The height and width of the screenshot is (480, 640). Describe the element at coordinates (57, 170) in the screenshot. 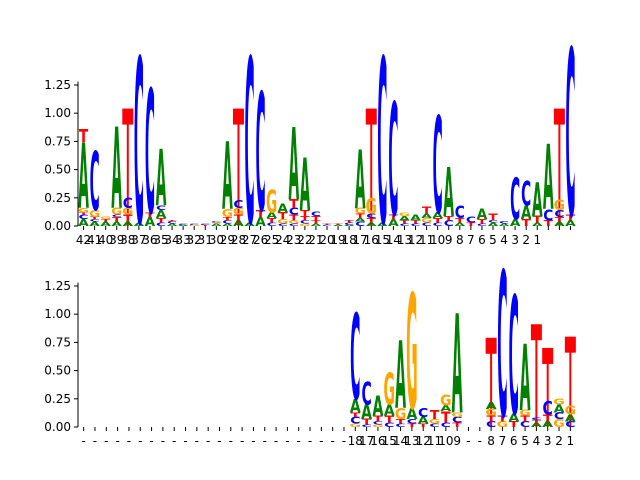

I see `y-tick-label: 0.50` at that location.